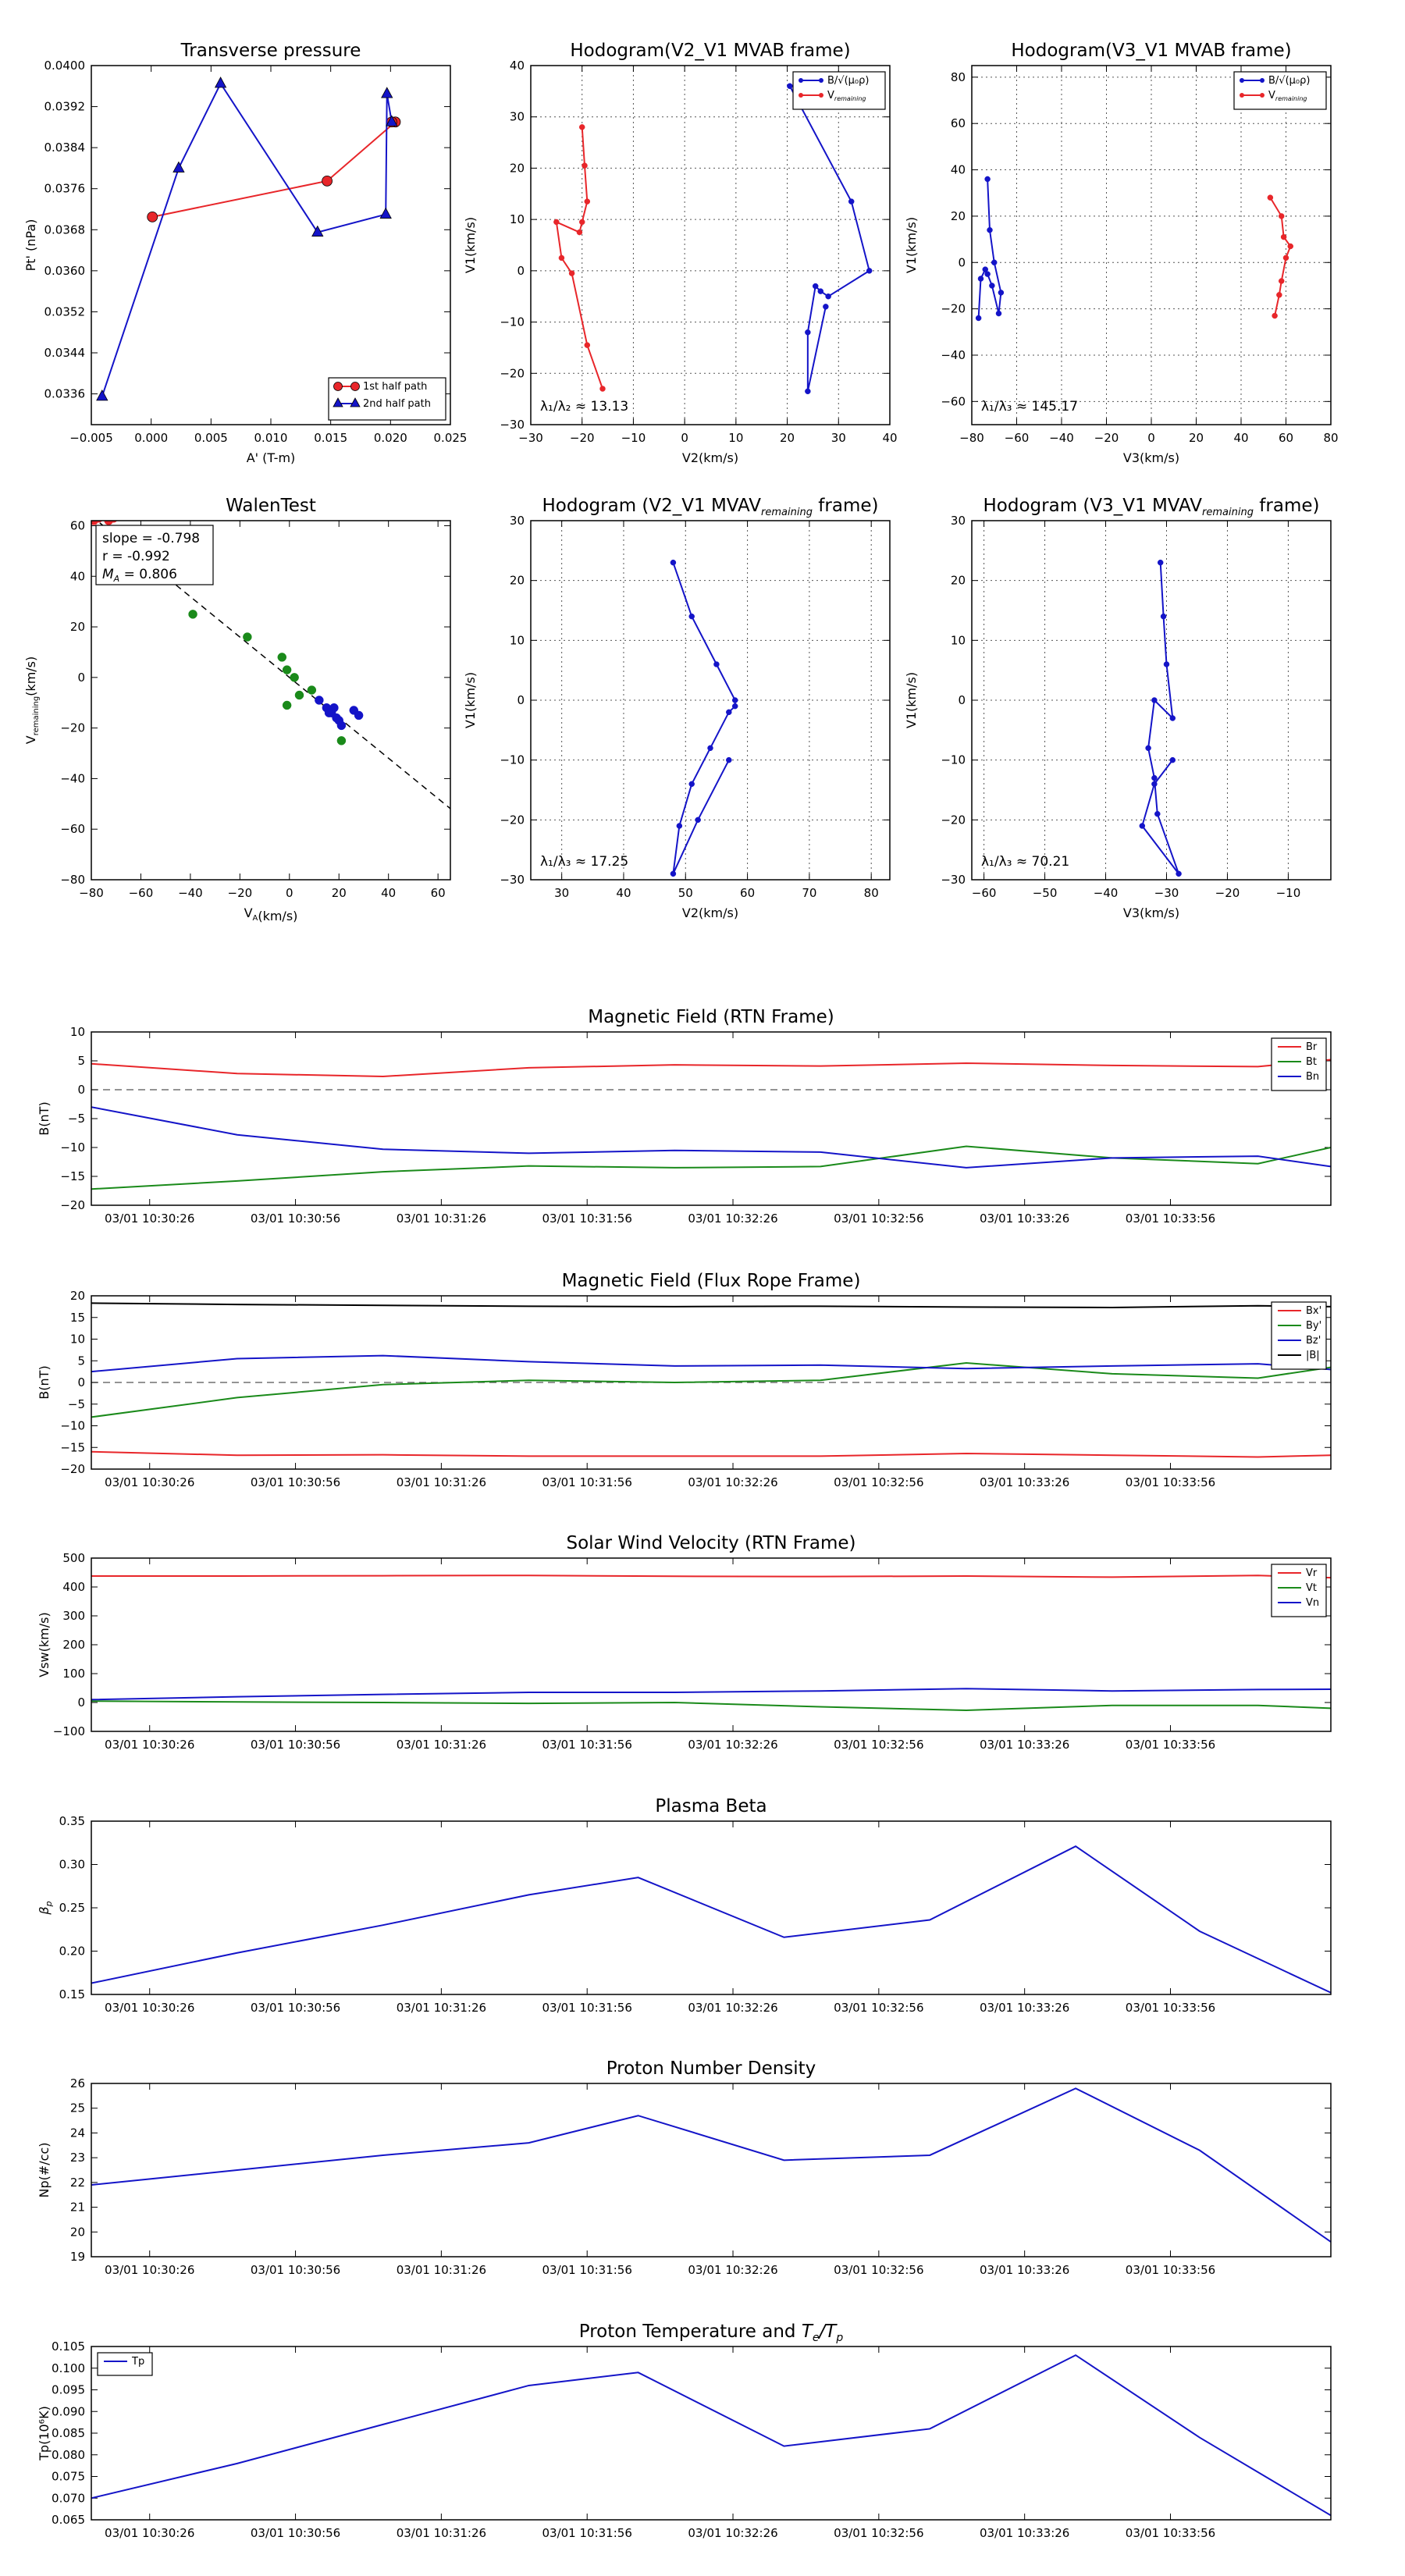 This screenshot has width=1405, height=2576. What do you see at coordinates (45, 1118) in the screenshot?
I see `y-axis-label: B(nT)` at bounding box center [45, 1118].